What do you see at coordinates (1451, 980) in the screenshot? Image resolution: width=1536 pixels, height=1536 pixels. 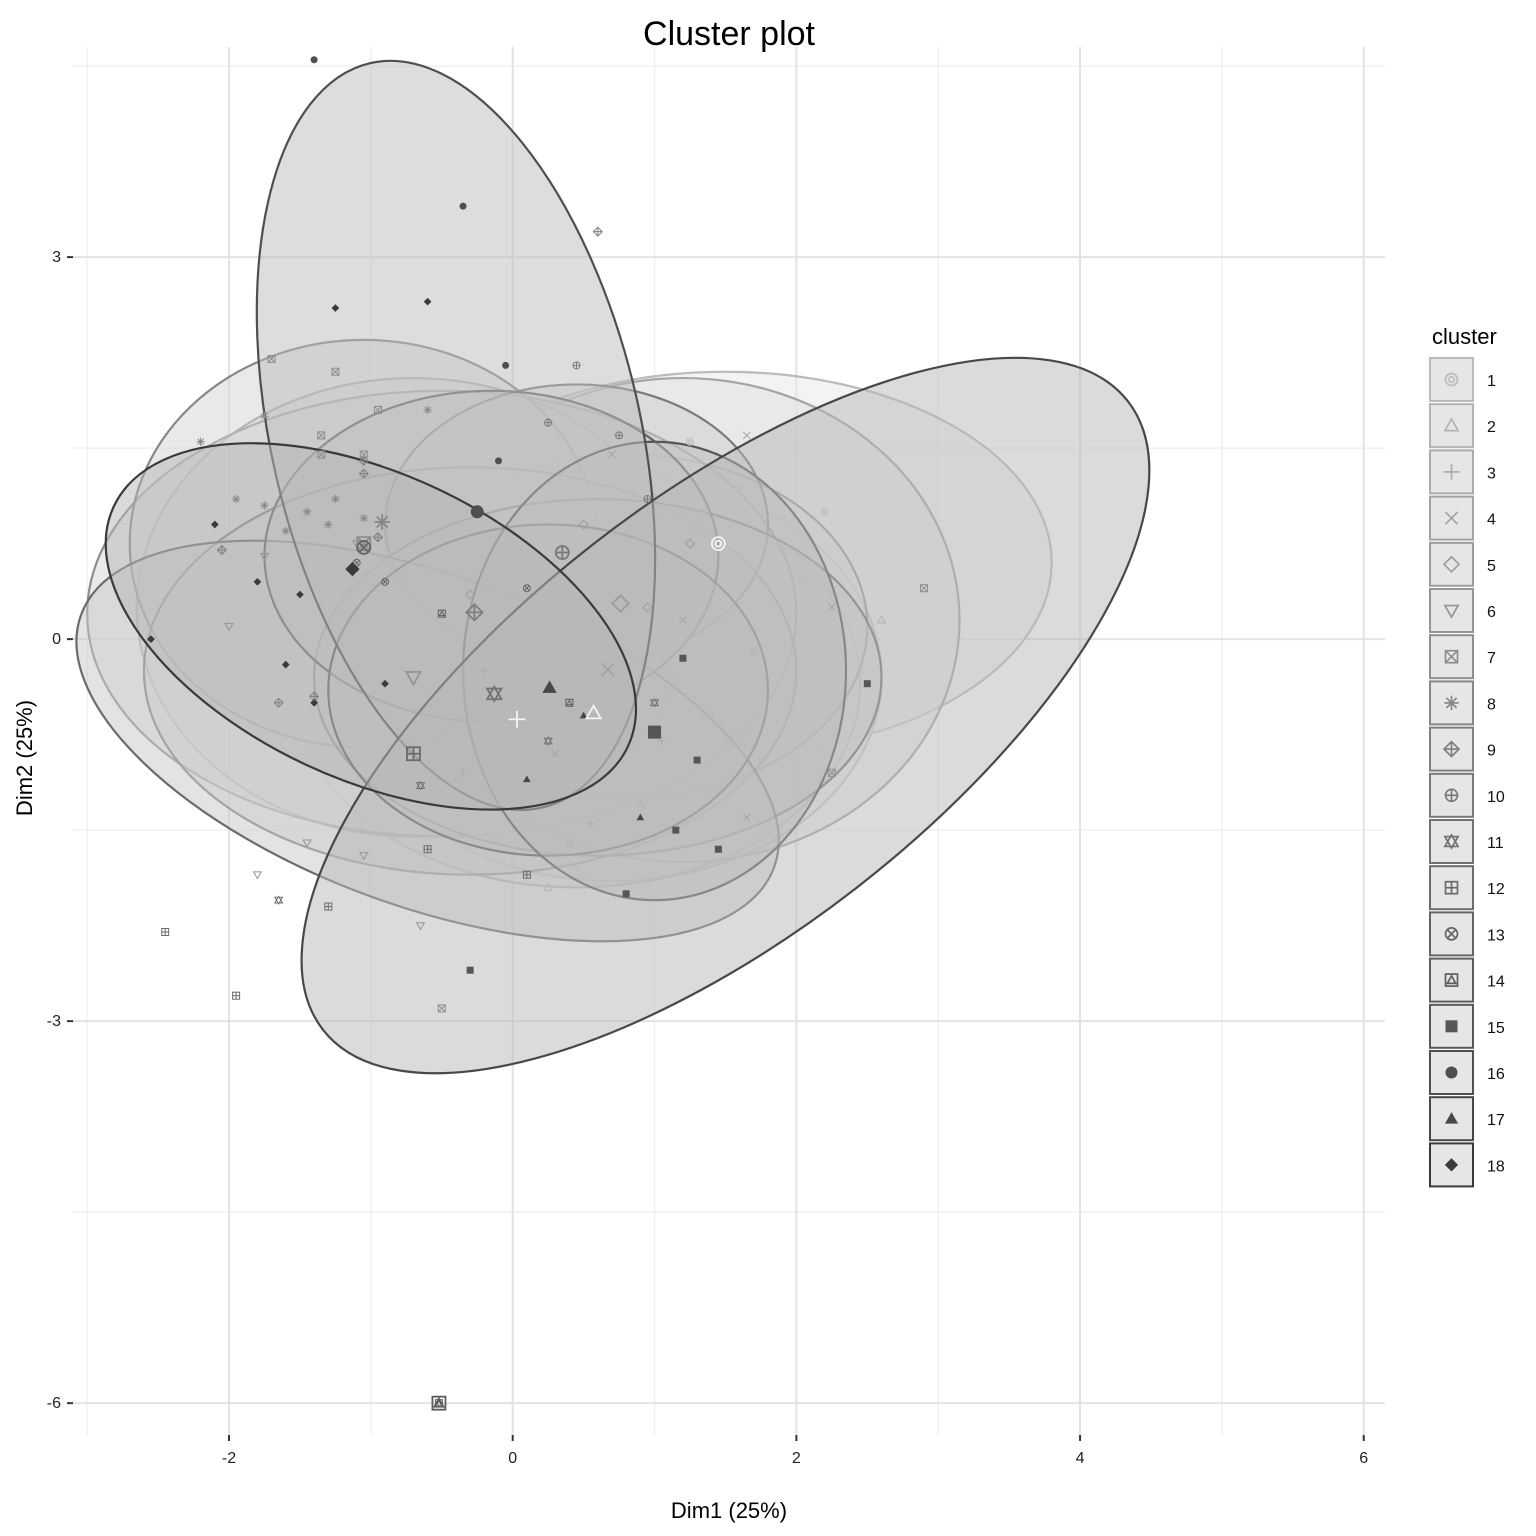 I see `legend-symbol-square-triangle` at bounding box center [1451, 980].